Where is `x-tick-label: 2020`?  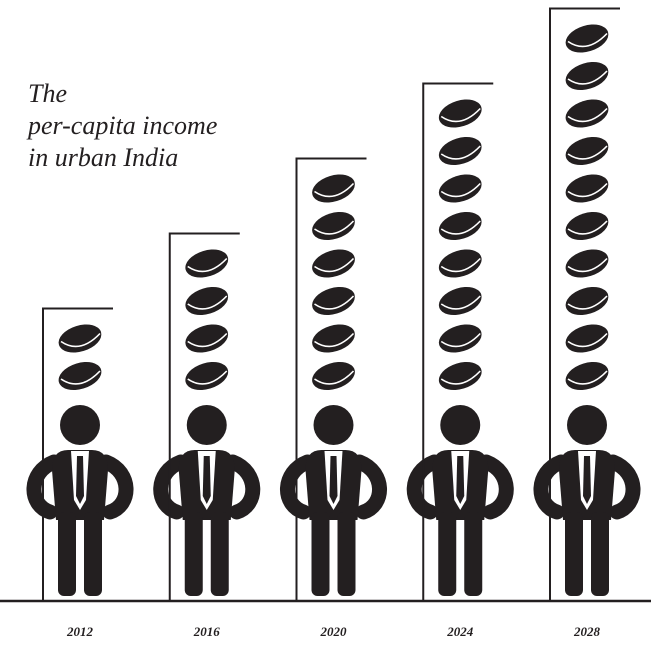 x-tick-label: 2020 is located at coordinates (334, 631).